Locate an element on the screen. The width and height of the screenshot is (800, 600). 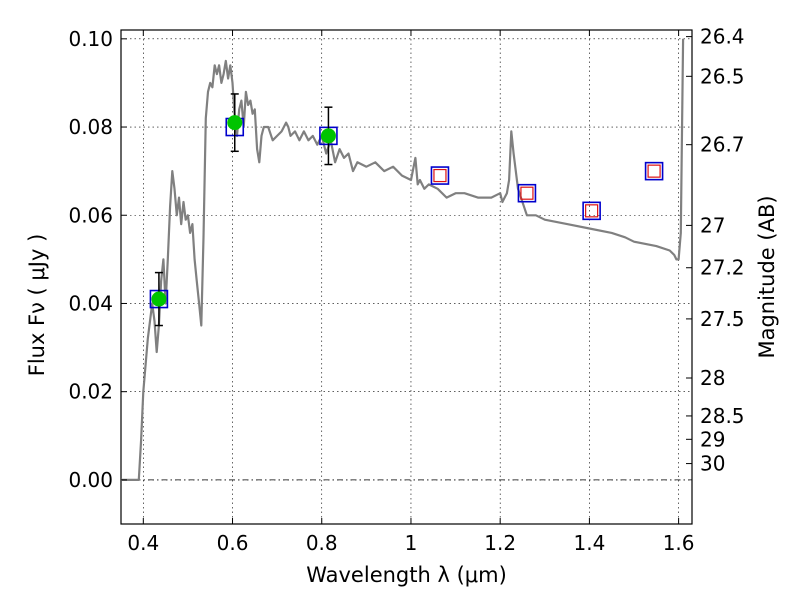
y-tick-label: 0.04 is located at coordinates (90, 303).